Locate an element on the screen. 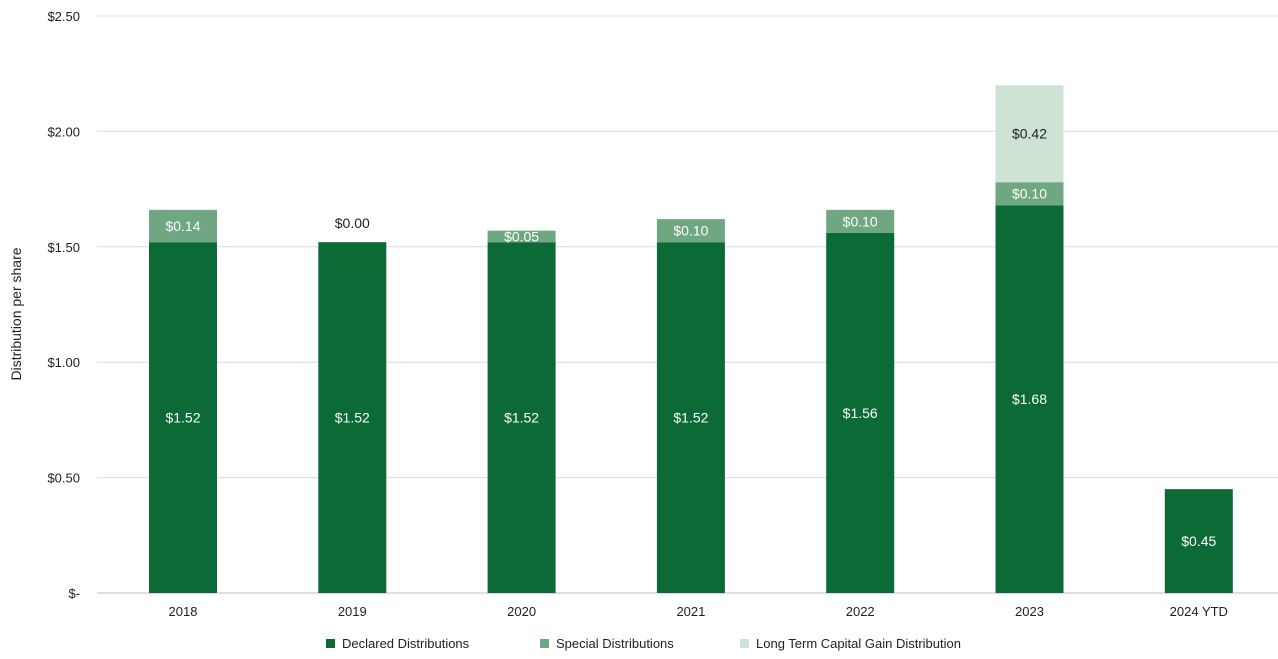  y-tick-label: $1.00 is located at coordinates (63, 362).